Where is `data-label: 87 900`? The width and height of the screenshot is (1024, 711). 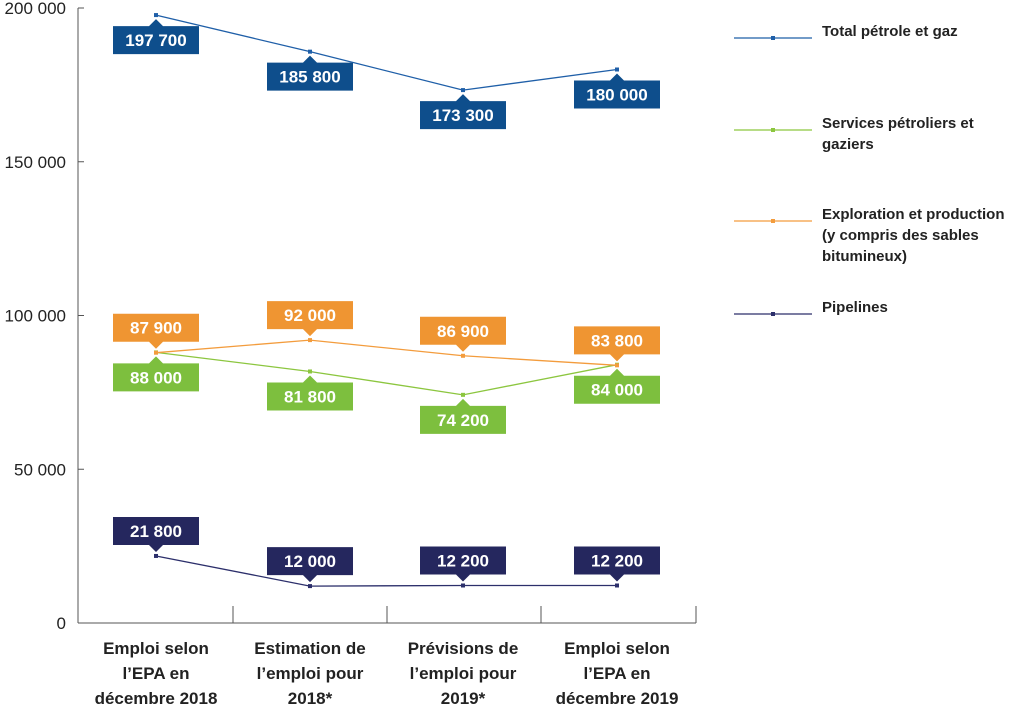 data-label: 87 900 is located at coordinates (156, 331).